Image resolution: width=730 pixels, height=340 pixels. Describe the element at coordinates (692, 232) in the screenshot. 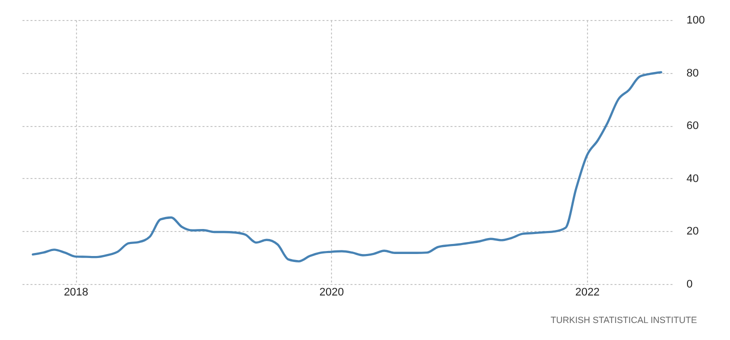

I see `y-tick-label: 20` at that location.